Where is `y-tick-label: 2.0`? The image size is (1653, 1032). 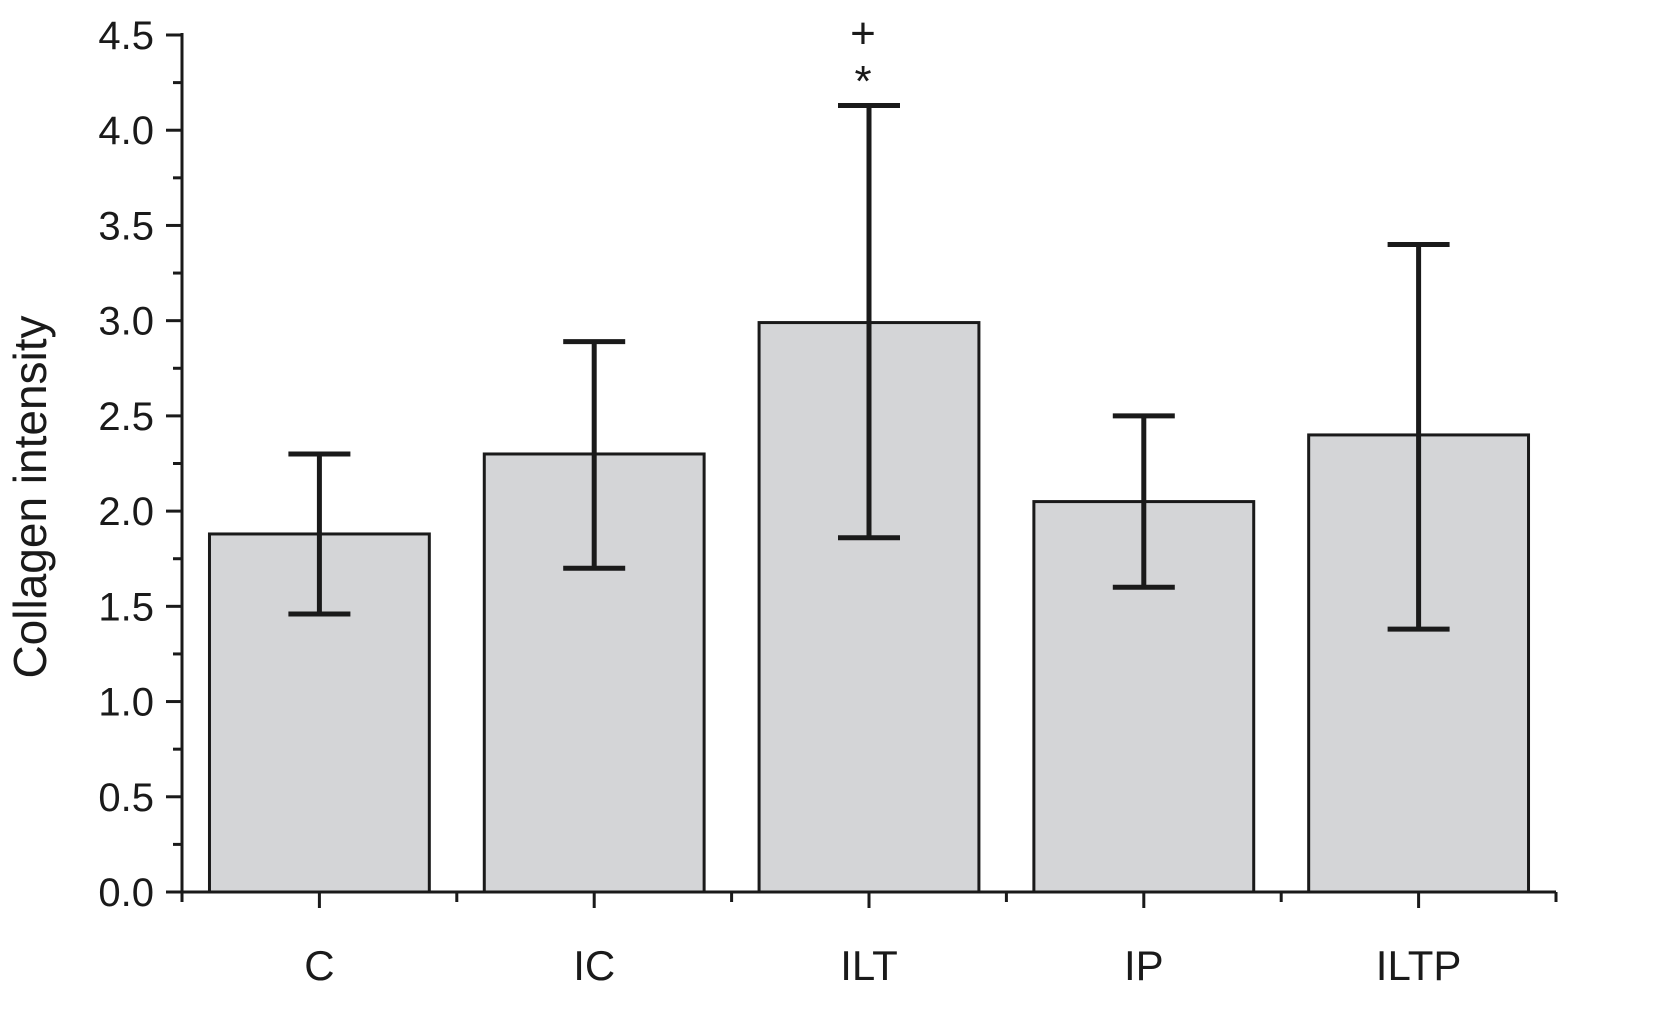
y-tick-label: 2.0 is located at coordinates (126, 512).